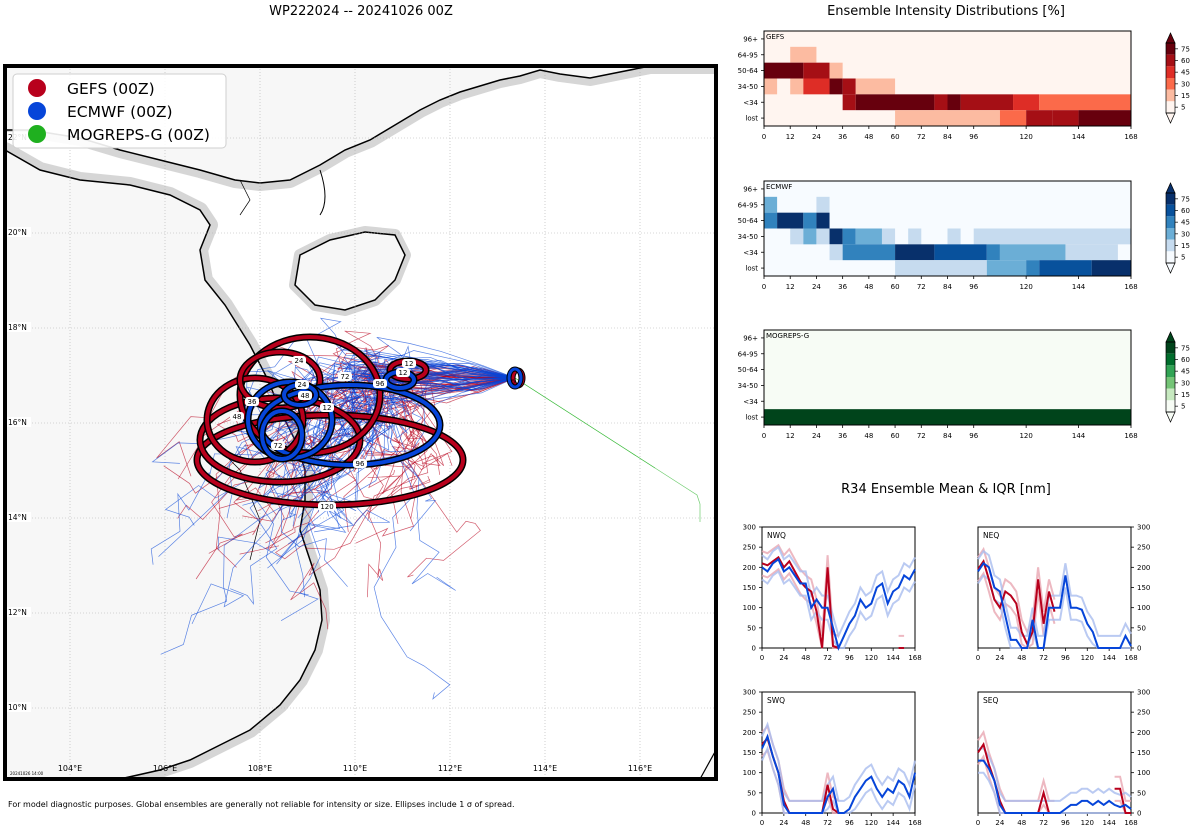 The height and width of the screenshot is (840, 1200). Describe the element at coordinates (607, 449) in the screenshot. I see `mogreps-tracks` at that location.